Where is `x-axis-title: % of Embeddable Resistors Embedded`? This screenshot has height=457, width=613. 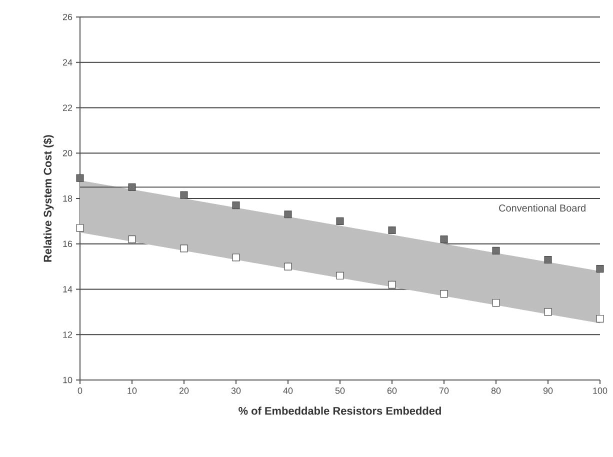 x-axis-title: % of Embeddable Resistors Embedded is located at coordinates (339, 410).